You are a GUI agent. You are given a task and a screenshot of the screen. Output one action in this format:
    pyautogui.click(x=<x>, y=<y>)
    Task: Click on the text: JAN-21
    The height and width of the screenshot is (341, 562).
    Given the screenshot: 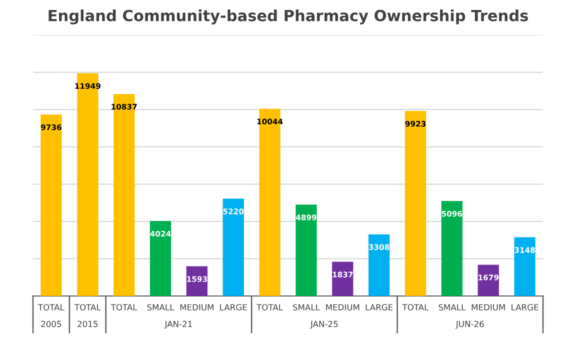 What is the action you would take?
    pyautogui.click(x=178, y=324)
    